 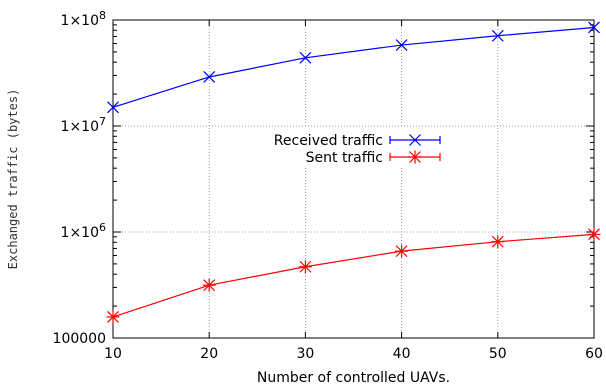 What do you see at coordinates (209, 354) in the screenshot?
I see `x-tick-label: 20` at bounding box center [209, 354].